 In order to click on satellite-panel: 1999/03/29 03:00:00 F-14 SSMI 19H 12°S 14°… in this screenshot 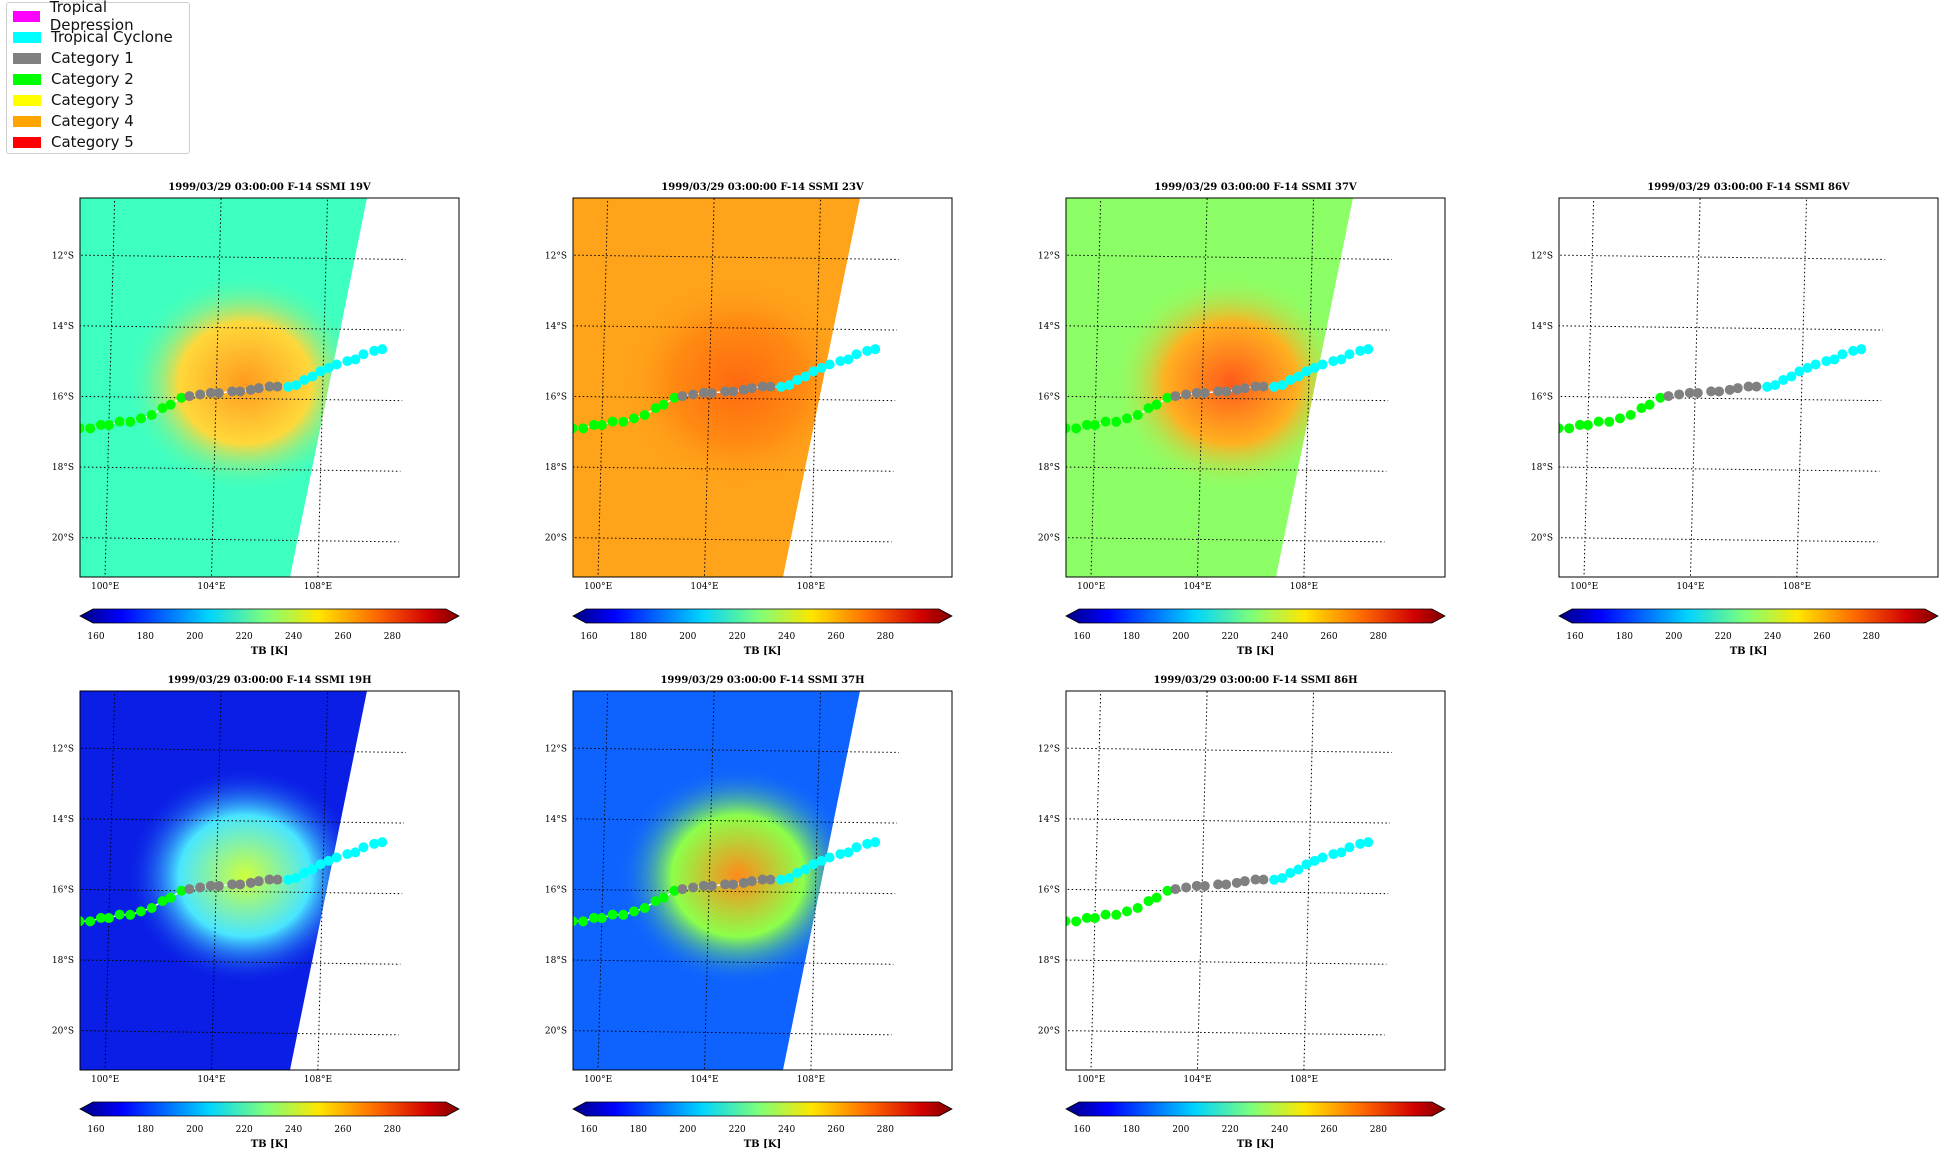, I will do `click(270, 919)`.